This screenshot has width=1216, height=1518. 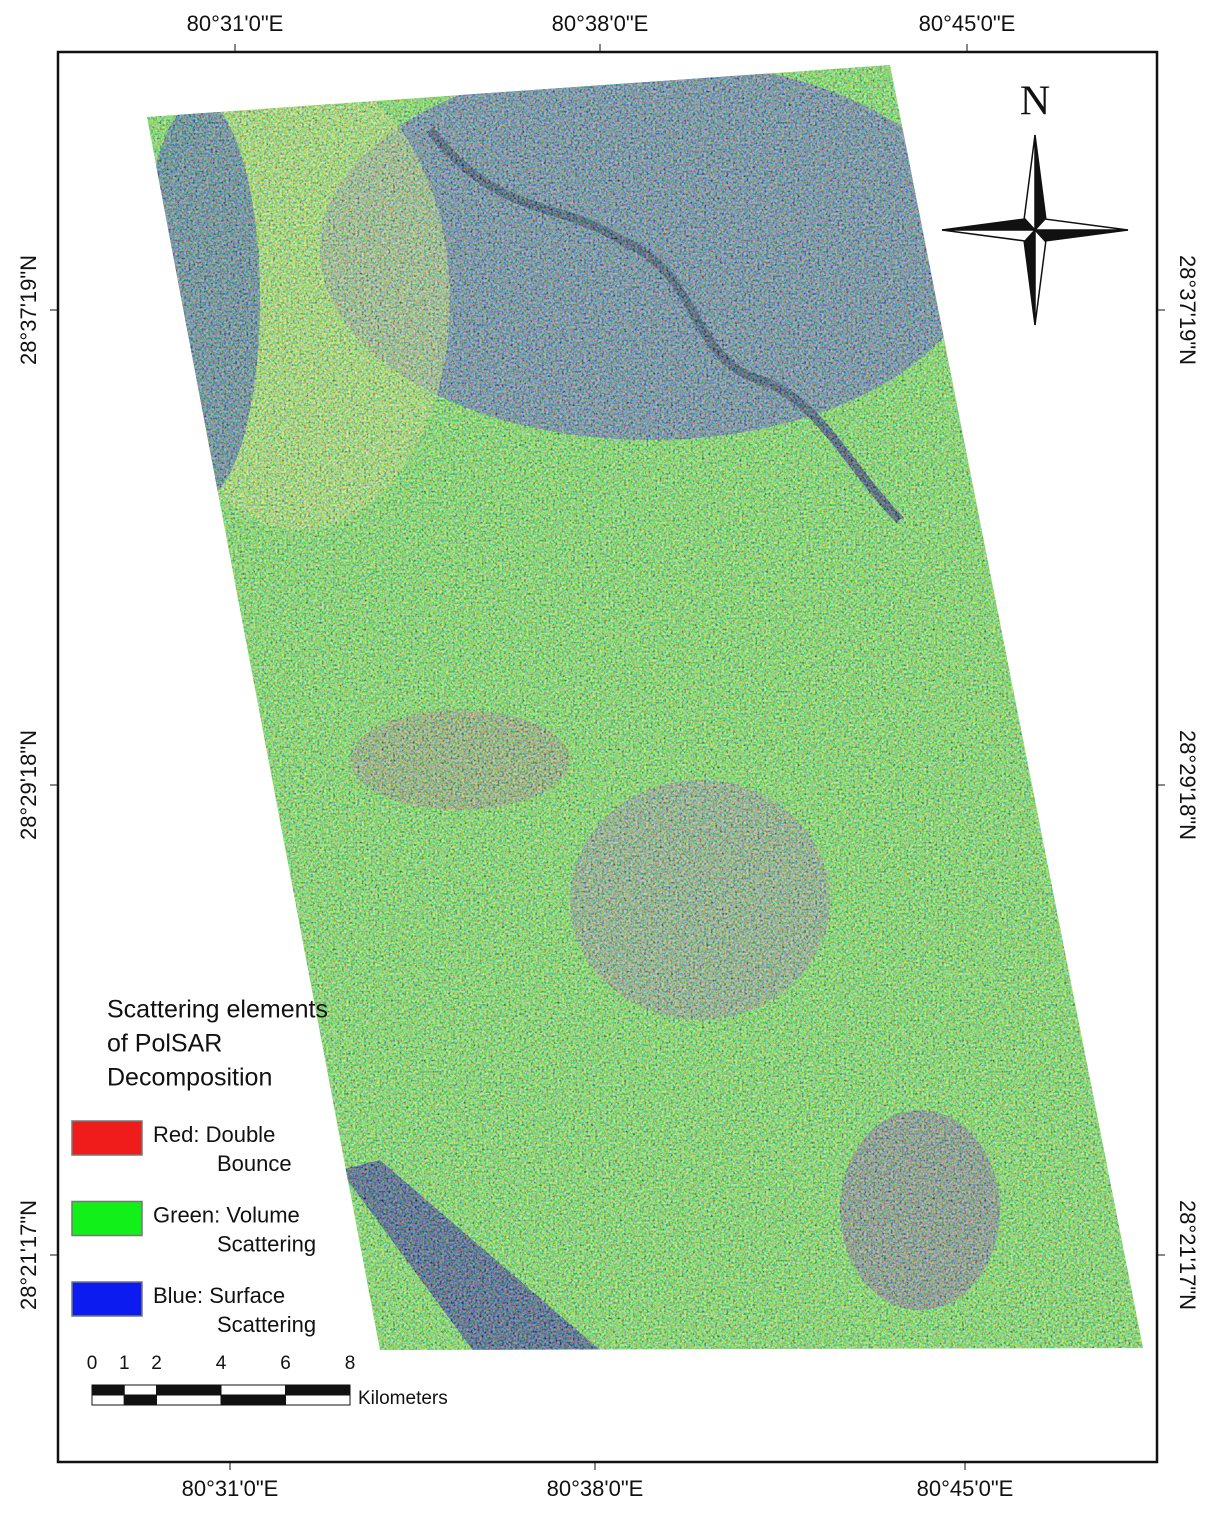 What do you see at coordinates (217, 1010) in the screenshot?
I see `legend-title: Scattering elements` at bounding box center [217, 1010].